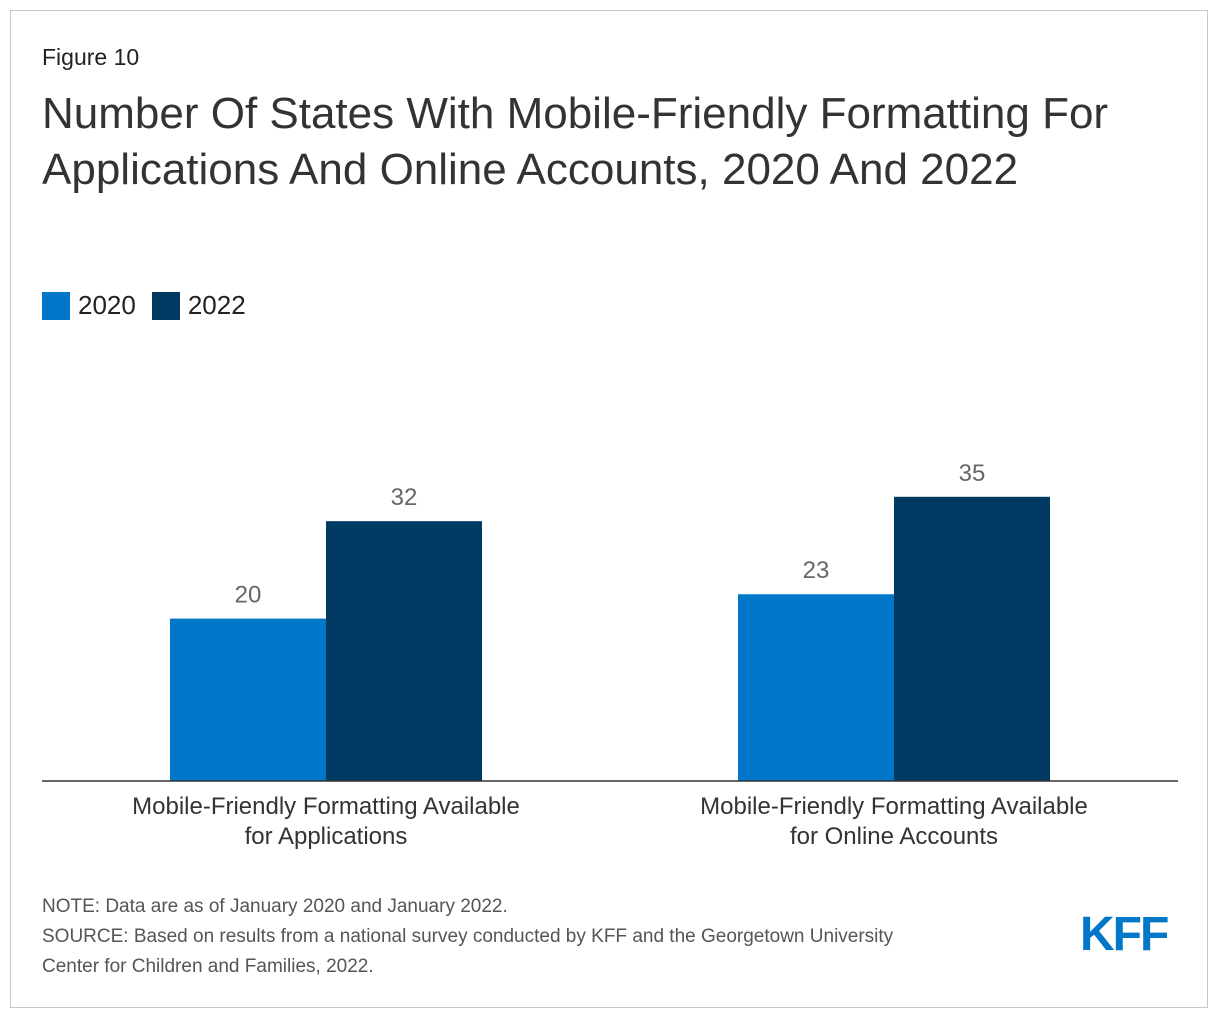 Image resolution: width=1220 pixels, height=1020 pixels. What do you see at coordinates (326, 836) in the screenshot?
I see `category-label-applications-line2: for Applications` at bounding box center [326, 836].